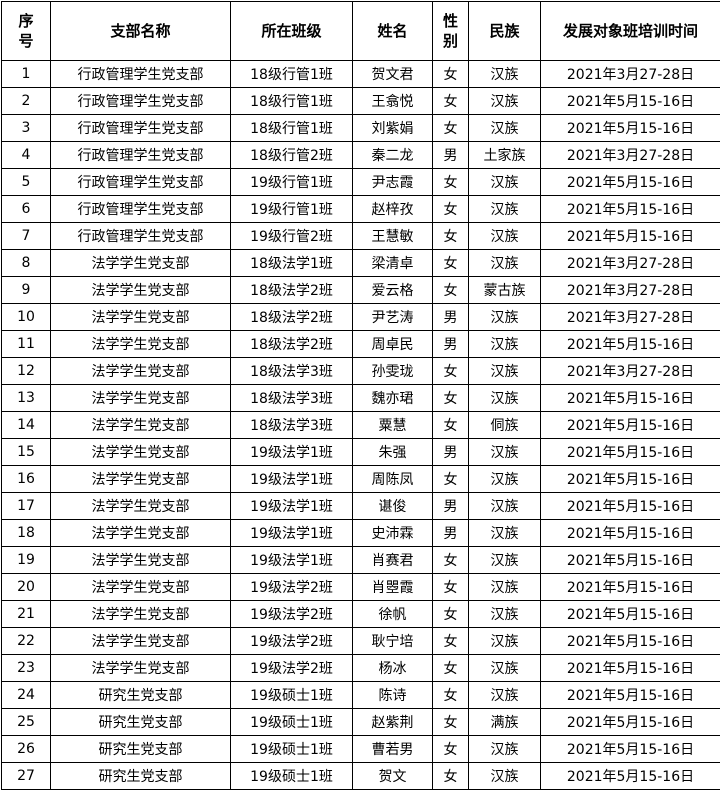 This screenshot has width=720, height=808. What do you see at coordinates (26, 155) in the screenshot?
I see `cell-index: 4` at bounding box center [26, 155].